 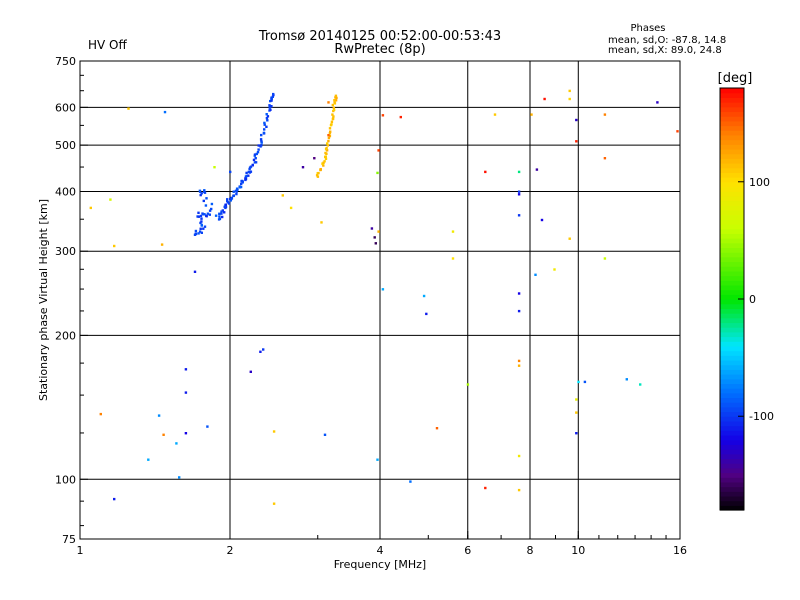 What do you see at coordinates (65, 145) in the screenshot?
I see `y-tick-label: 500` at bounding box center [65, 145].